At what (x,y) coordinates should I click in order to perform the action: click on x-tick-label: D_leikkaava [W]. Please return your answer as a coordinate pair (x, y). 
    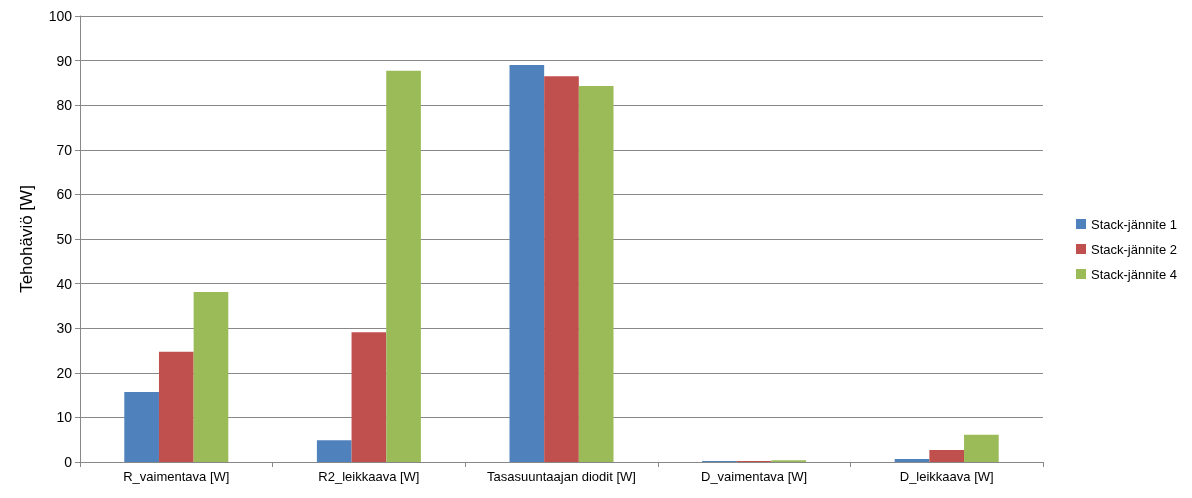
    Looking at the image, I should click on (946, 476).